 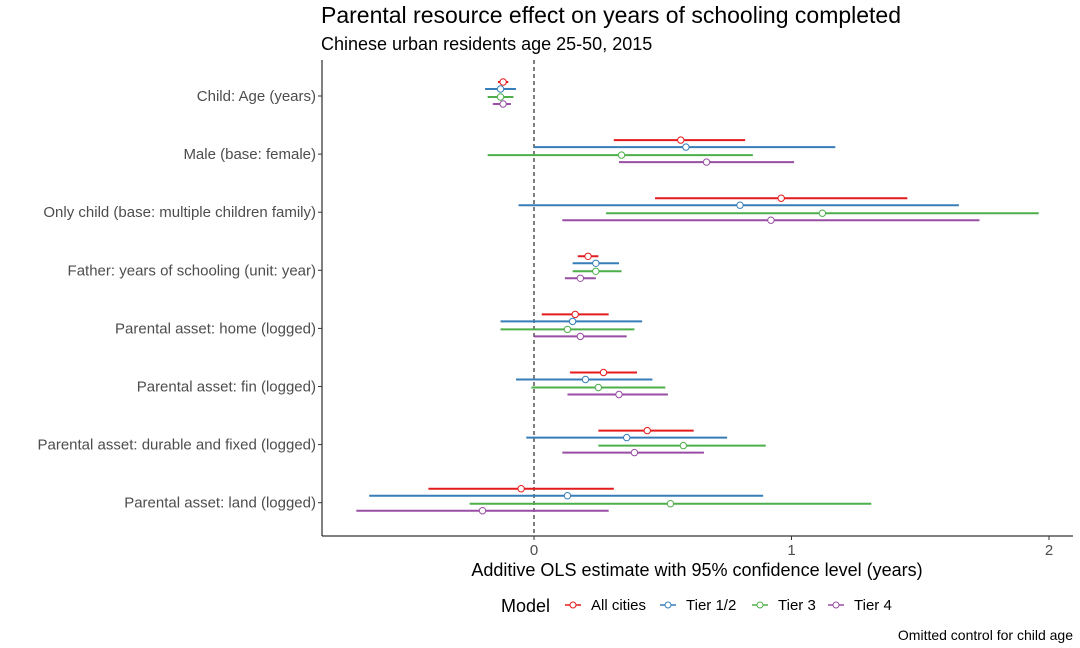 What do you see at coordinates (711, 605) in the screenshot?
I see `legend-label: Tier 1/2` at bounding box center [711, 605].